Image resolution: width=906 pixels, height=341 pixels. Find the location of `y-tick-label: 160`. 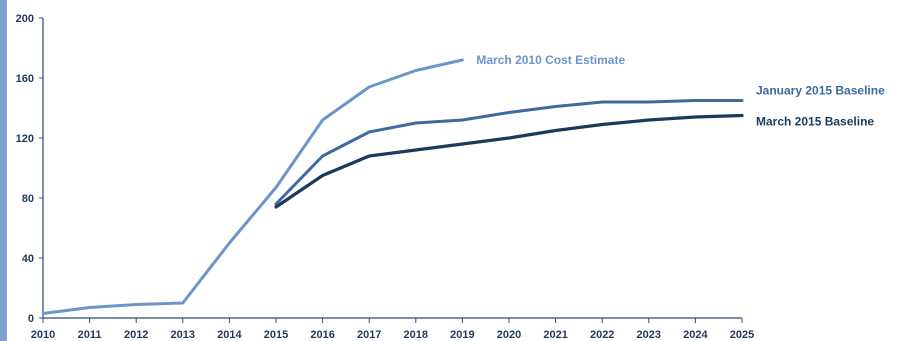

y-tick-label: 160 is located at coordinates (25, 79).